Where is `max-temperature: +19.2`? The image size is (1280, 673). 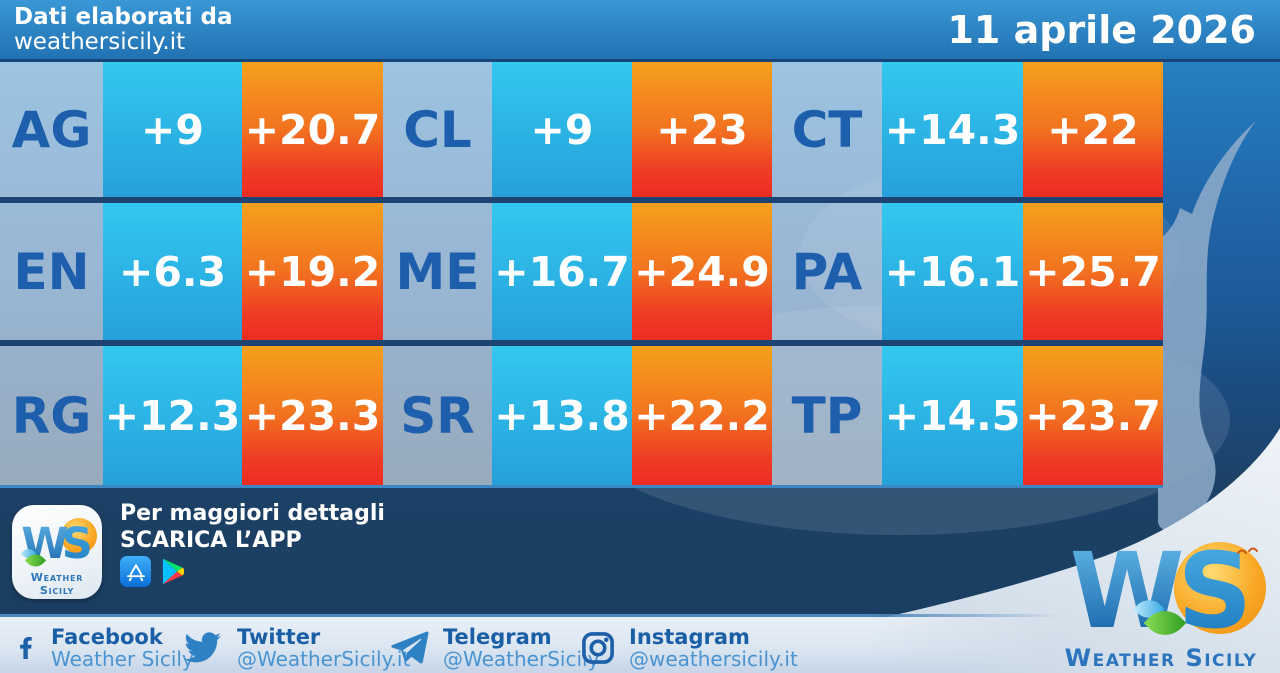 max-temperature: +19.2 is located at coordinates (312, 271).